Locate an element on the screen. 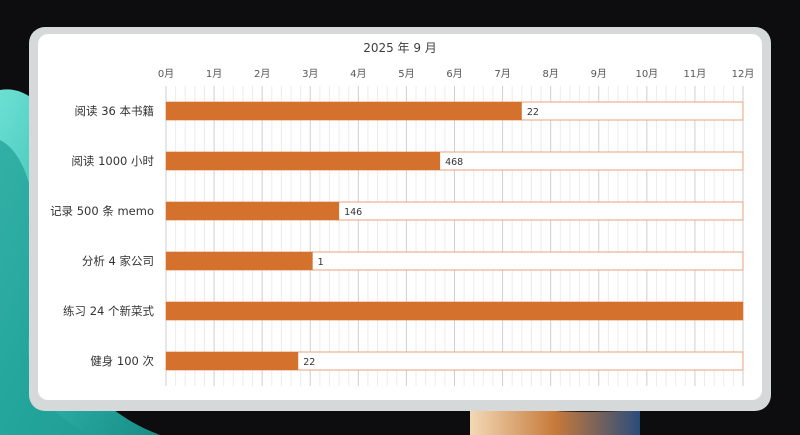 Image resolution: width=800 pixels, height=435 pixels. x-tick-label: 6月 is located at coordinates (454, 74).